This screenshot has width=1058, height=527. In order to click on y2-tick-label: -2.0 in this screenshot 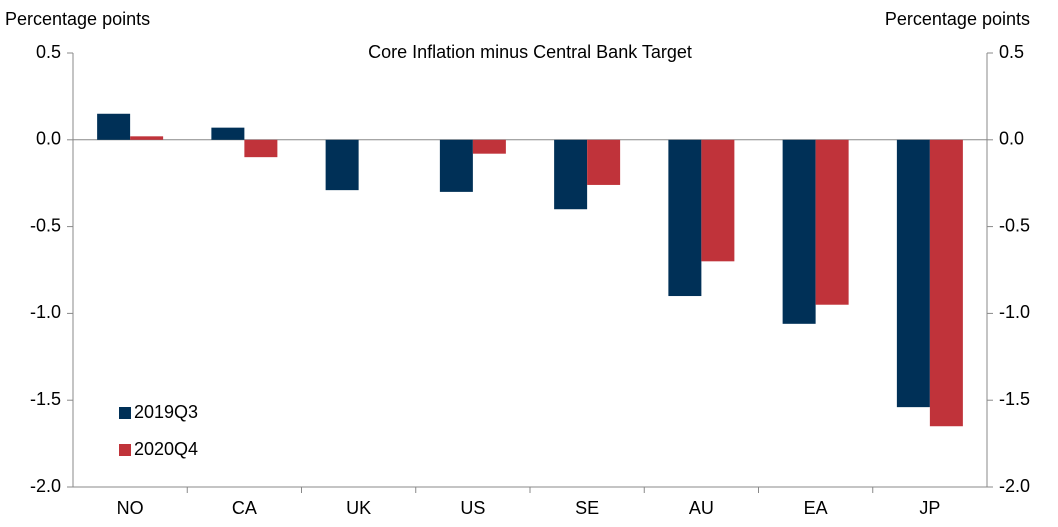, I will do `click(1014, 486)`.